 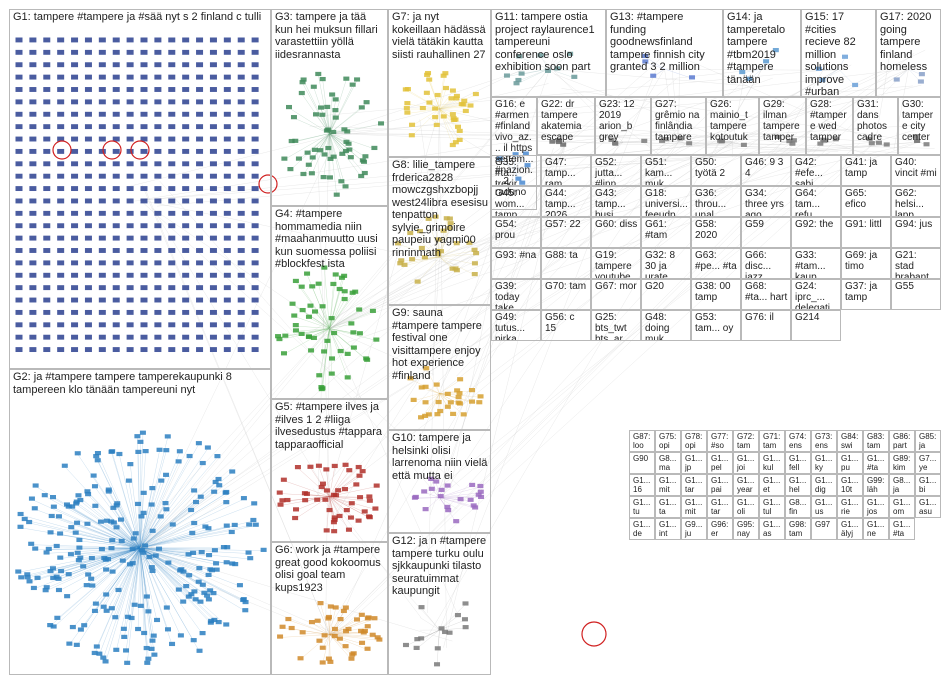 I want to click on small-group-box: G57: 22, so click(x=566, y=232).